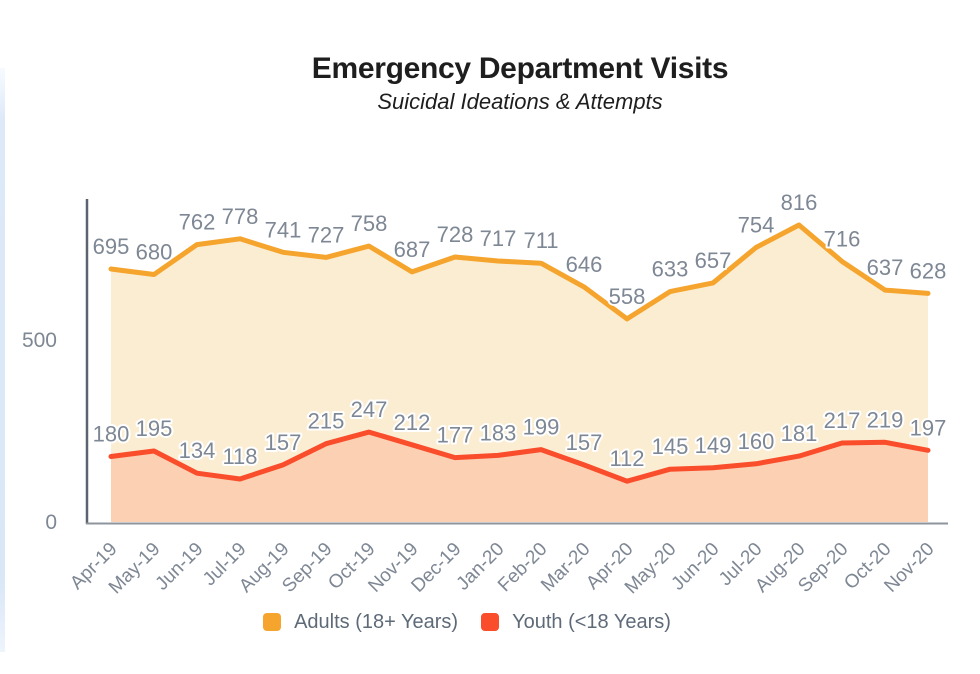 Image resolution: width=980 pixels, height=674 pixels. I want to click on adults-18-years-data-label: 637, so click(885, 267).